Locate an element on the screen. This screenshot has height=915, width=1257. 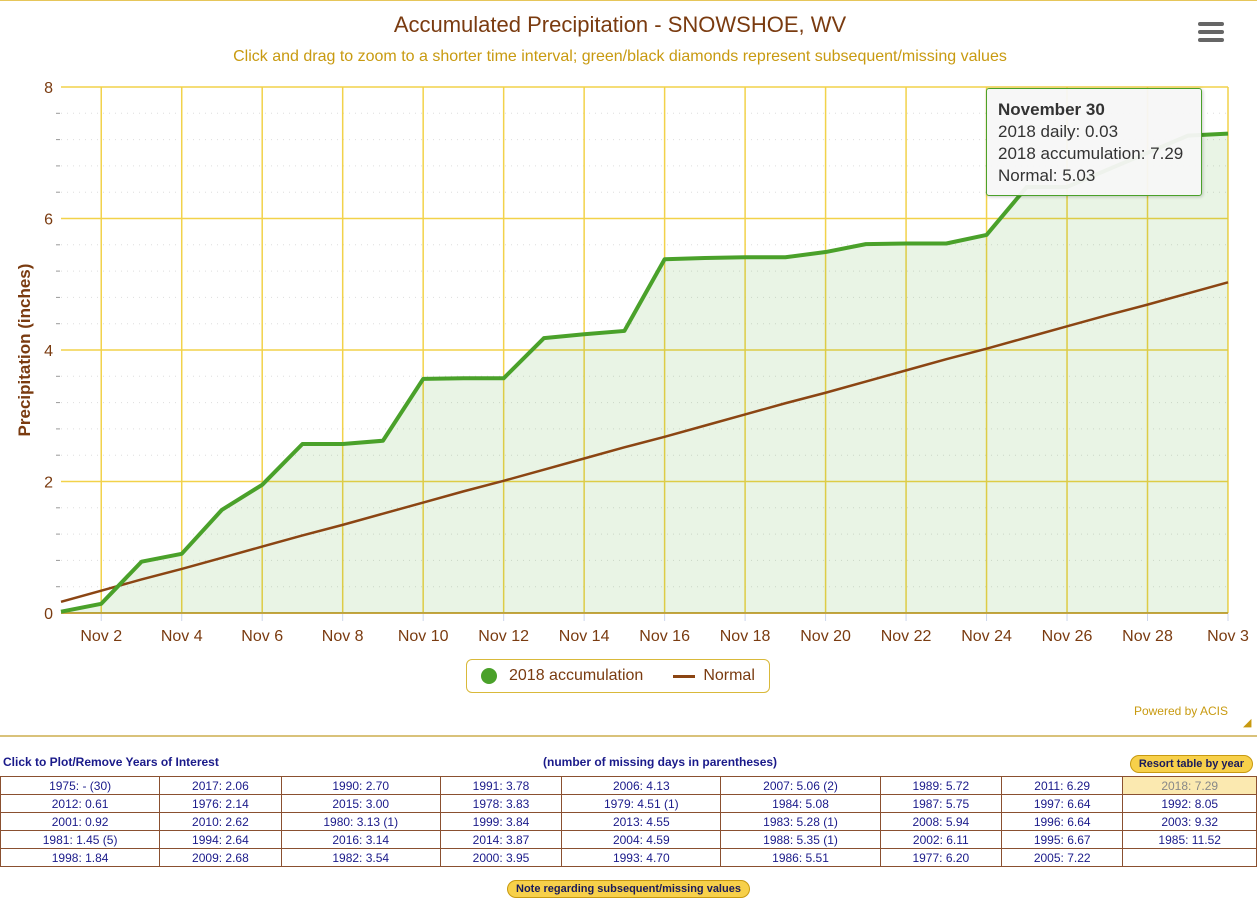
top-border is located at coordinates (628, 0).